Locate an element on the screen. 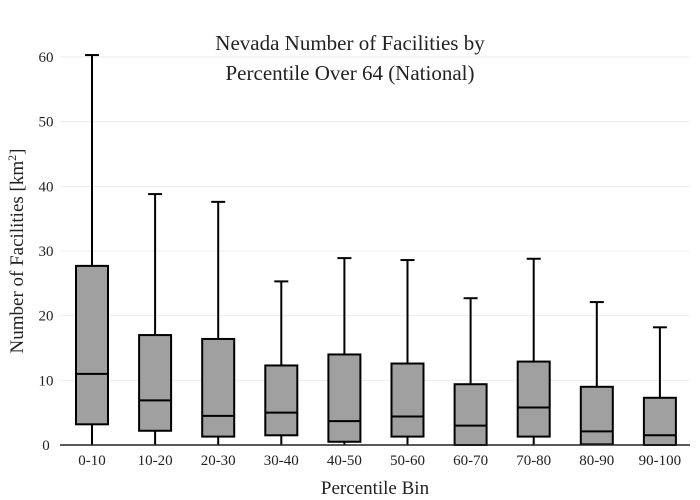  x-tick-label: 10-20 is located at coordinates (155, 461).